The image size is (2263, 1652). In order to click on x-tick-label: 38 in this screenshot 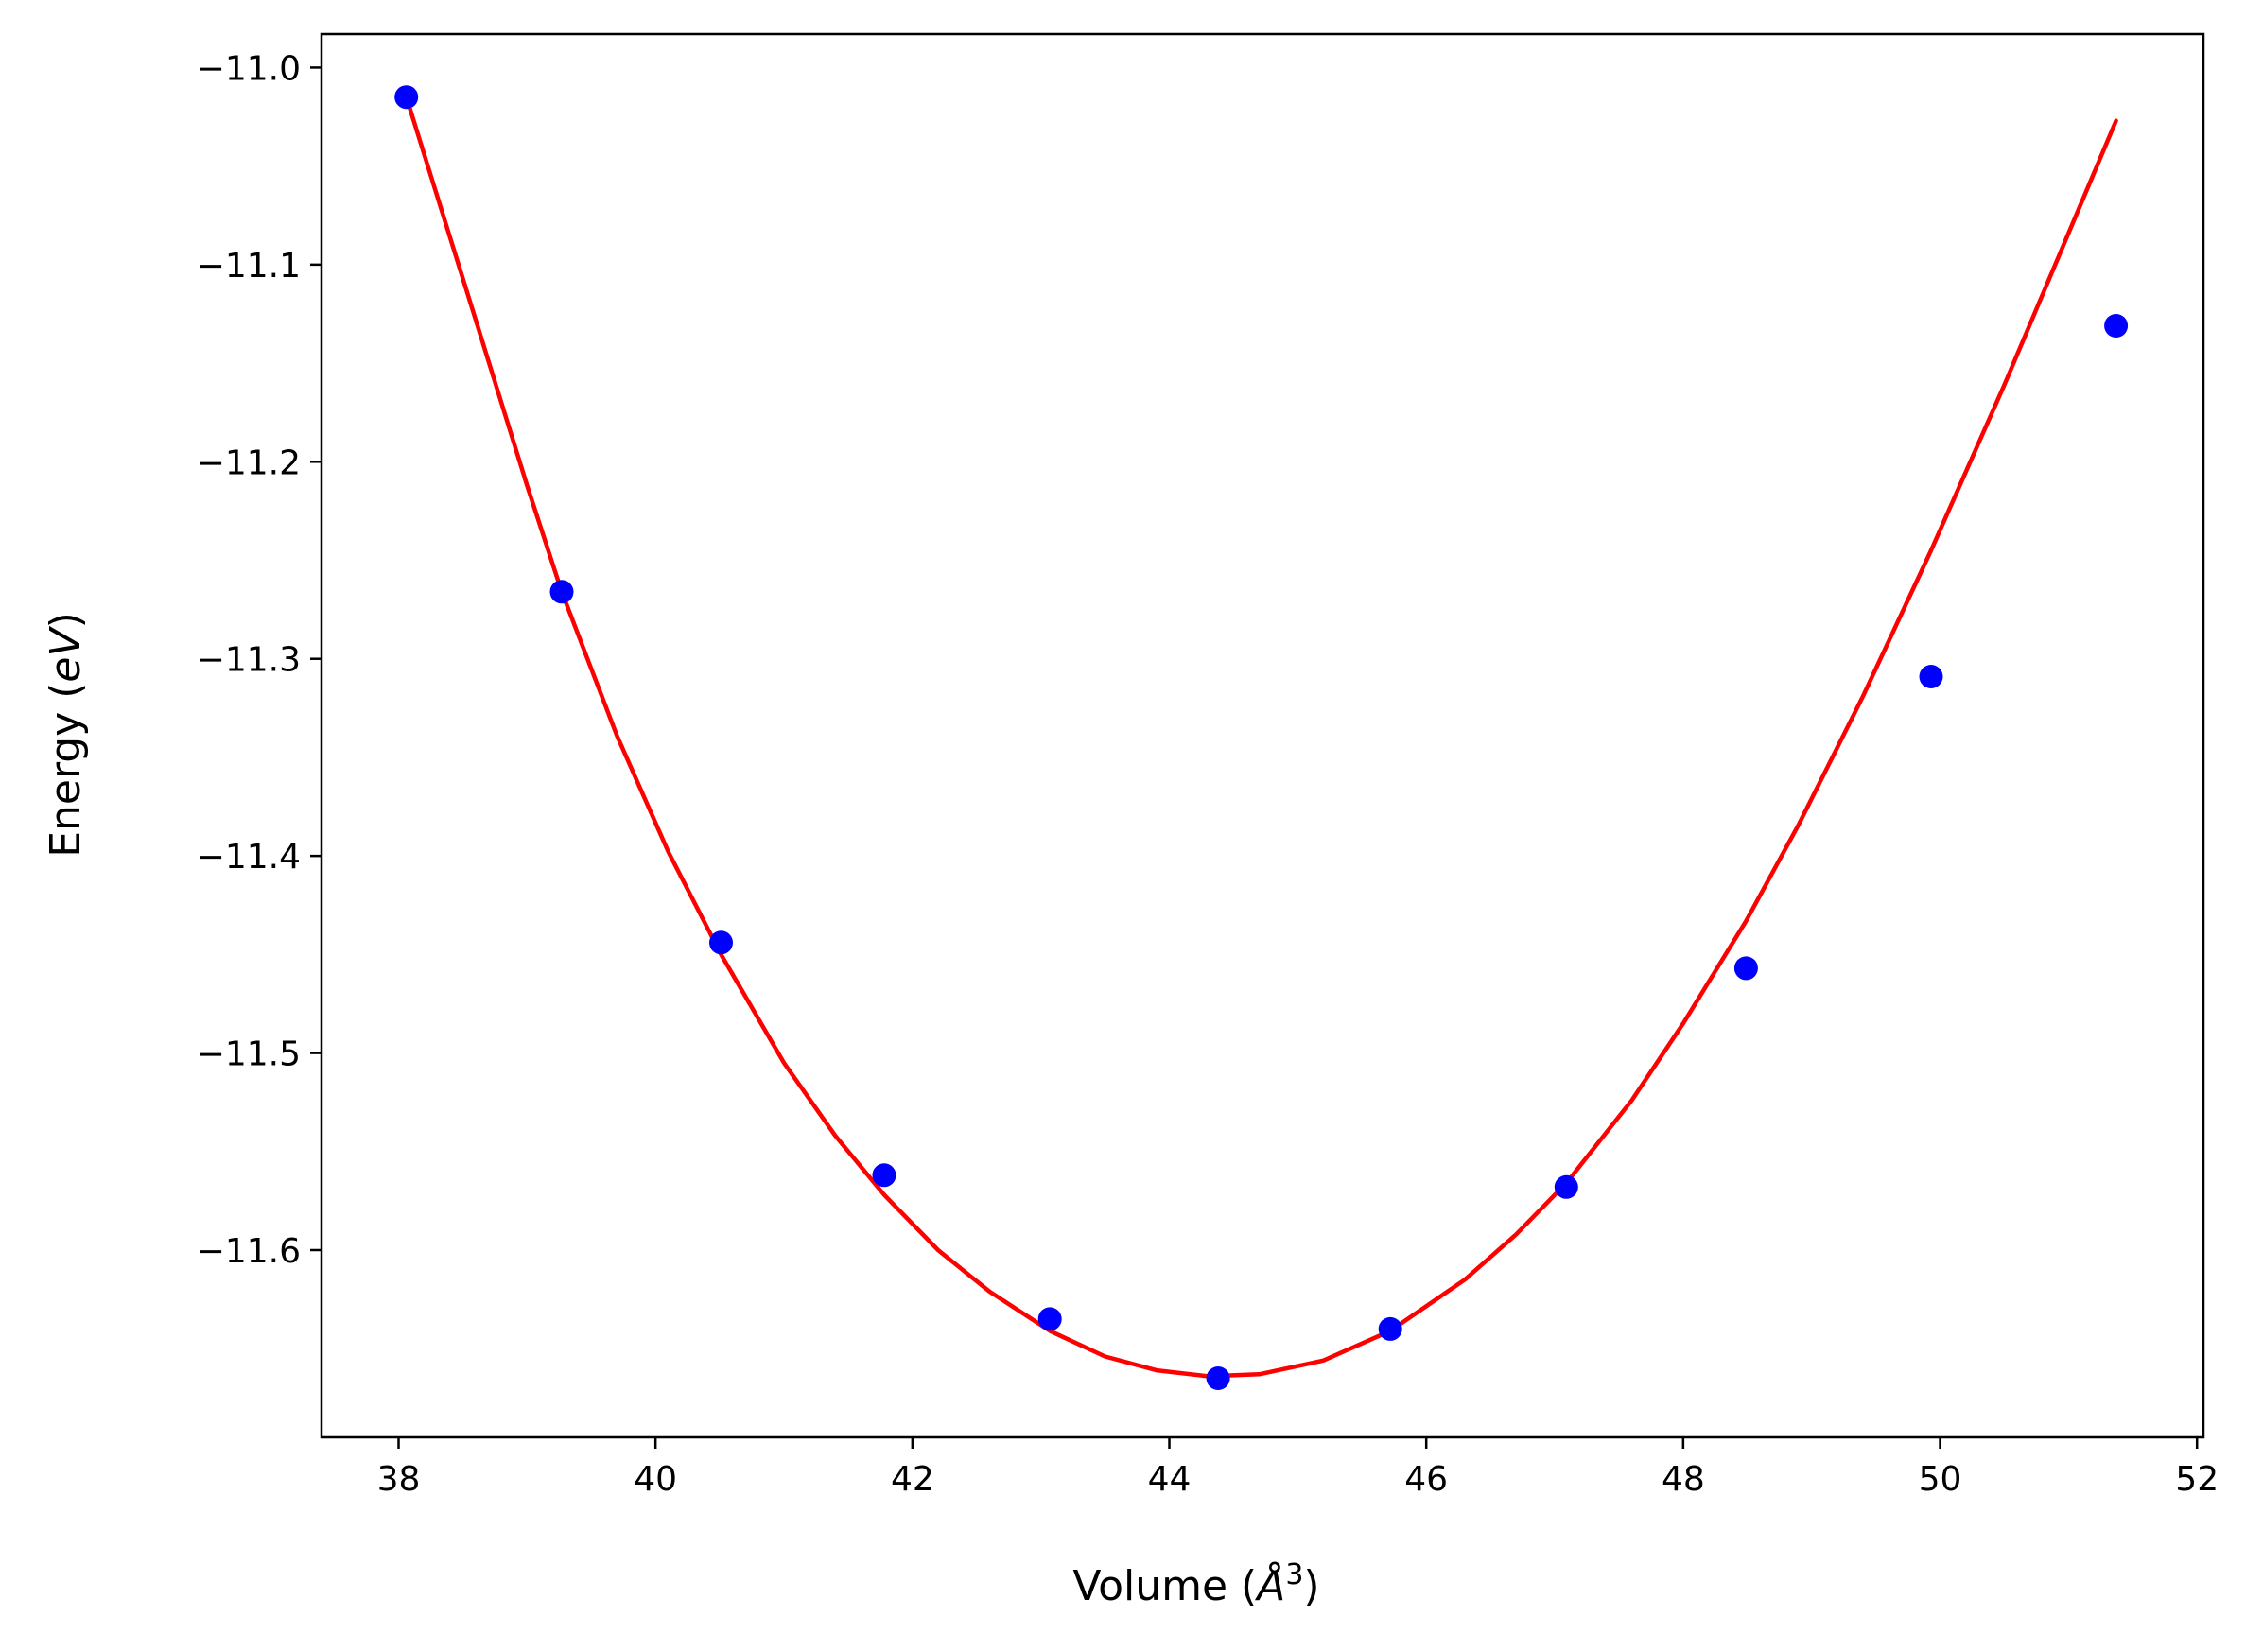, I will do `click(399, 1479)`.